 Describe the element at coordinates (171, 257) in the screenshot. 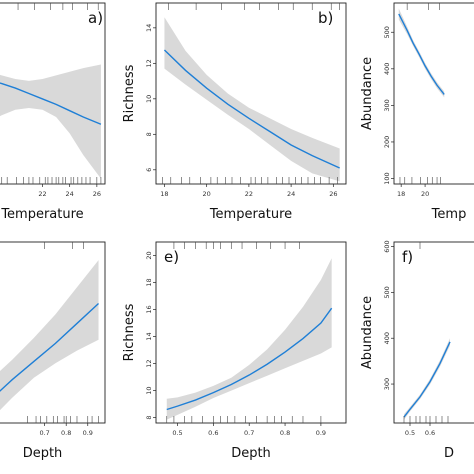

I see `panel-label: e)` at that location.